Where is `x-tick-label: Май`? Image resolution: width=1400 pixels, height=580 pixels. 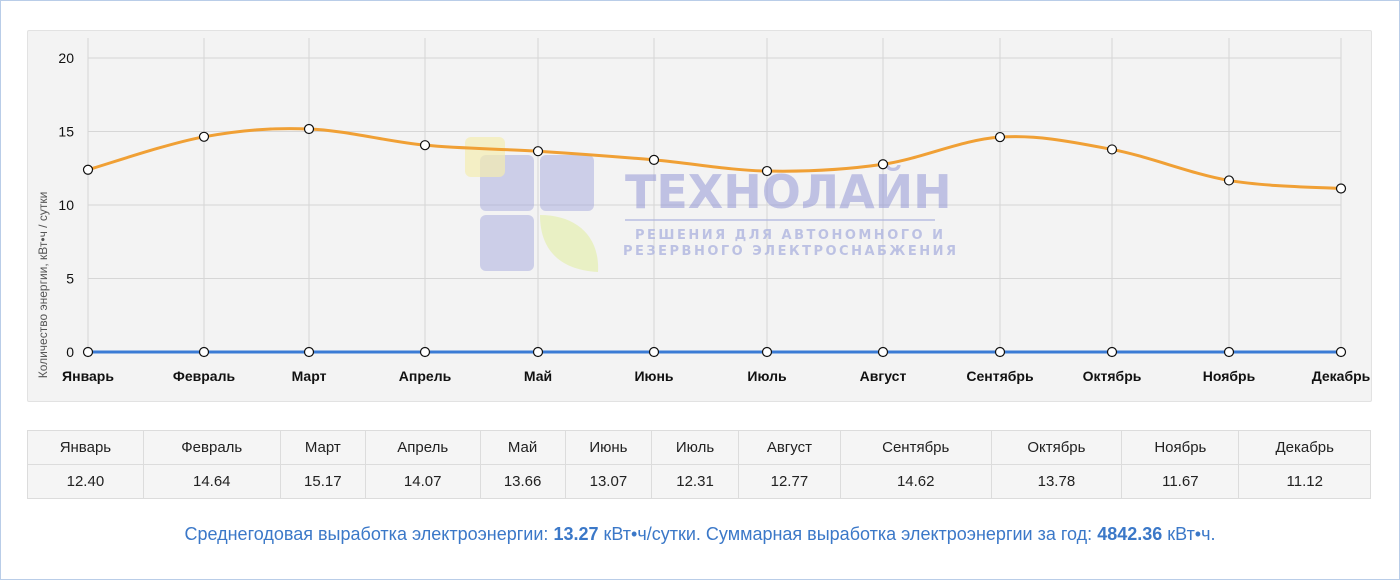 x-tick-label: Май is located at coordinates (538, 376).